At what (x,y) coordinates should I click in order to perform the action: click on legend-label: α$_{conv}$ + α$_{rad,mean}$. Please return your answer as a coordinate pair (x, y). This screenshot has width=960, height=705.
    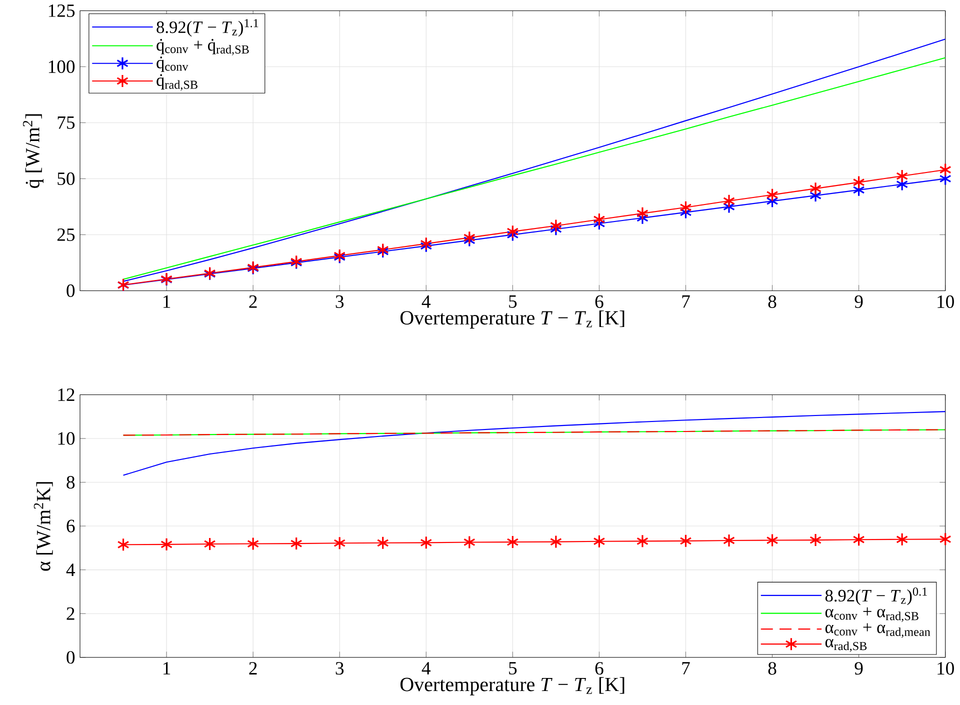
    Looking at the image, I should click on (877, 630).